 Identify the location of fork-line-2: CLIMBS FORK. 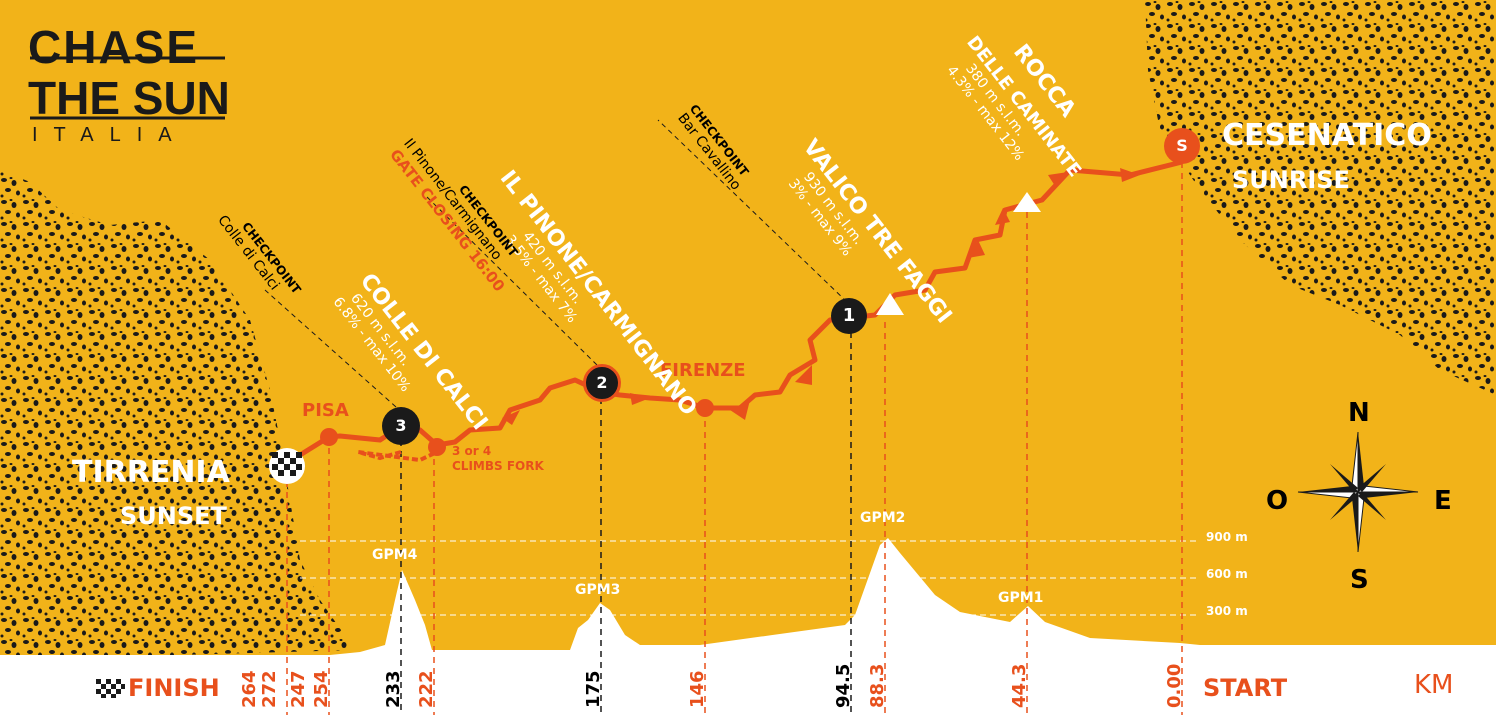
(498, 466).